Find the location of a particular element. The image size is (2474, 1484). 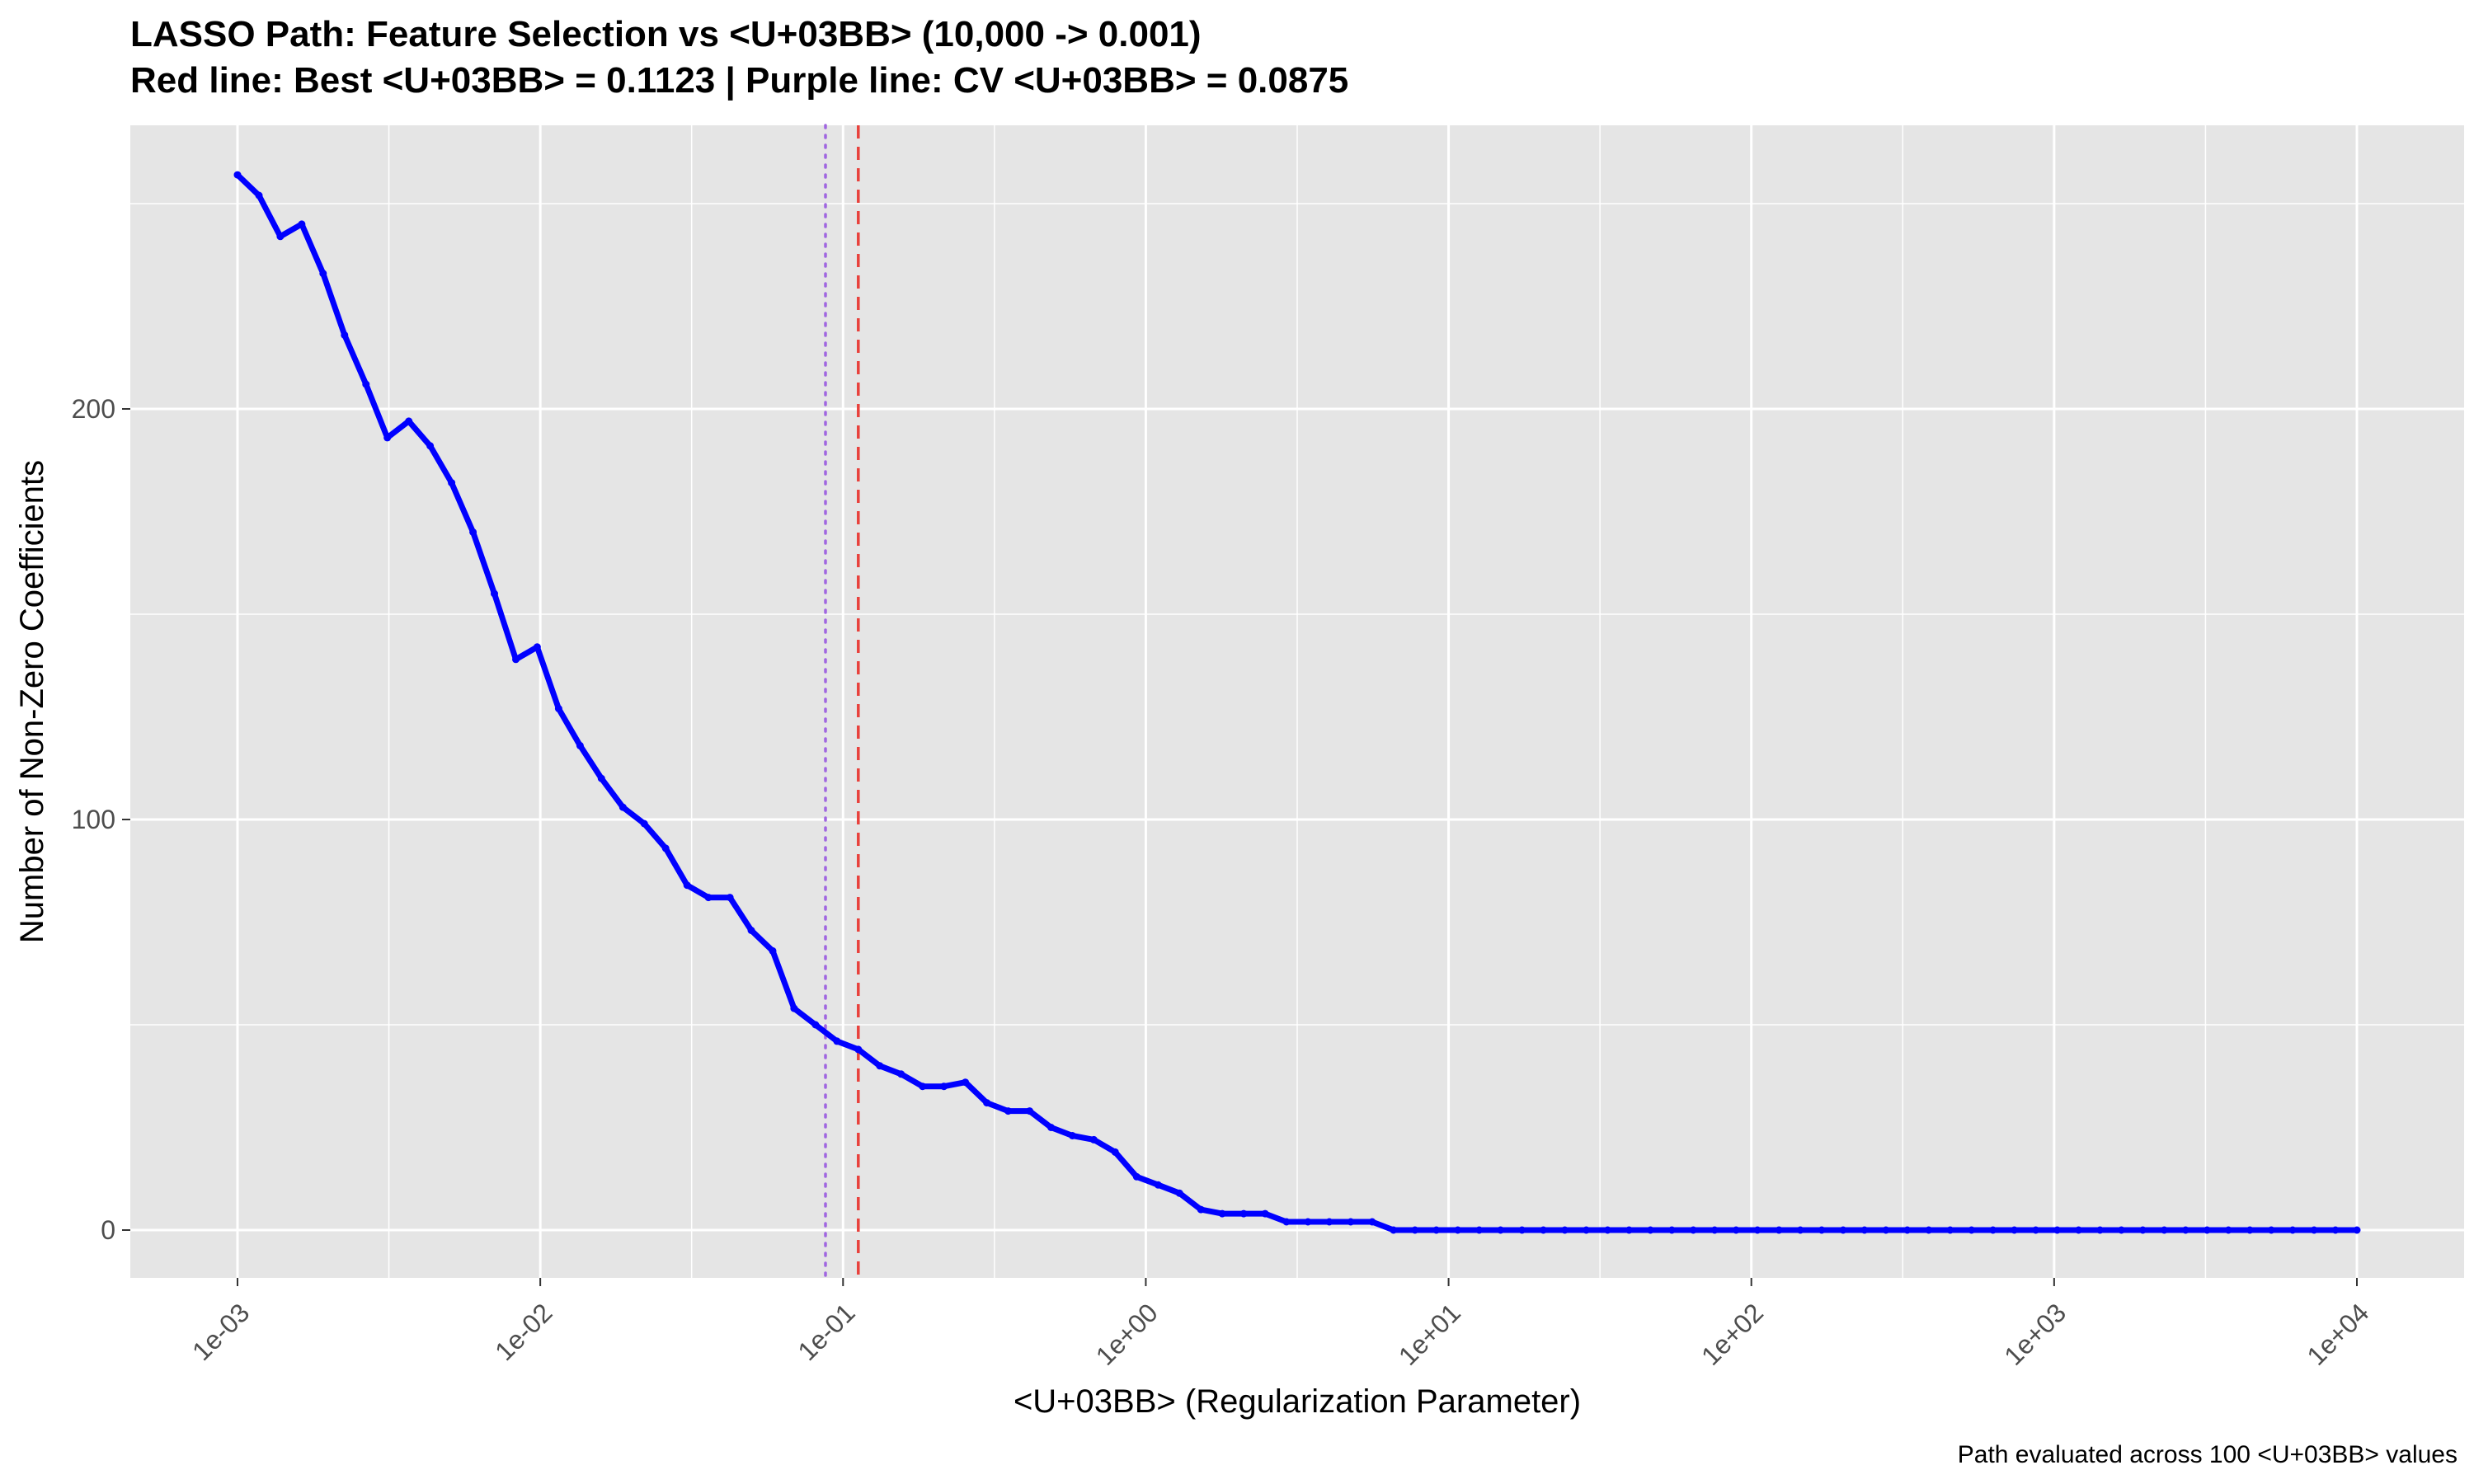

x-tick-label: 1e+01 is located at coordinates (1429, 1334).